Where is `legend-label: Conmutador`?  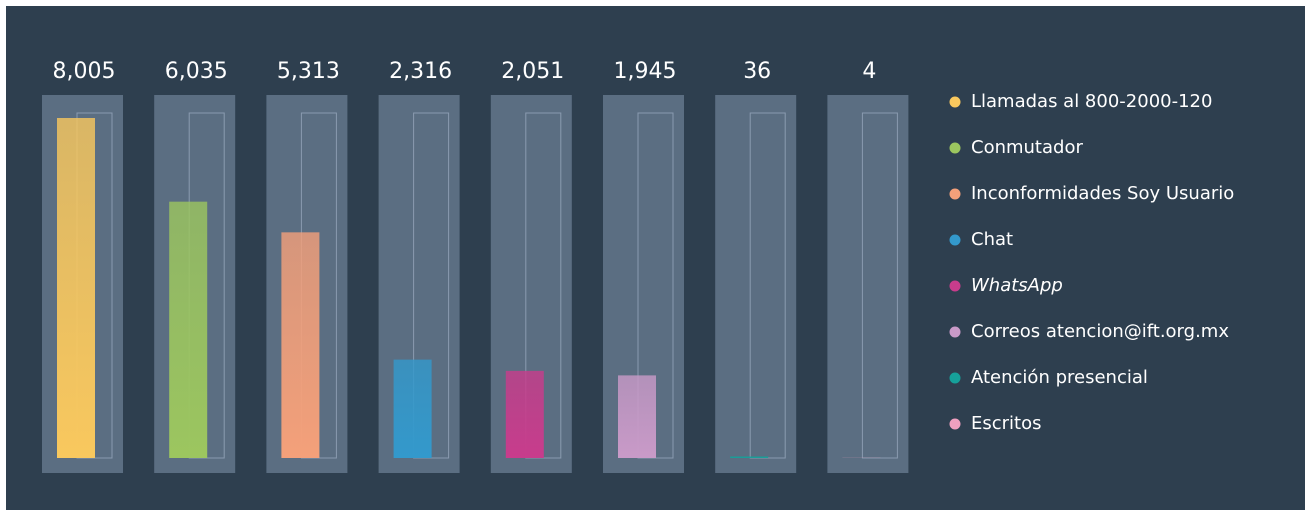
legend-label: Conmutador is located at coordinates (1027, 147).